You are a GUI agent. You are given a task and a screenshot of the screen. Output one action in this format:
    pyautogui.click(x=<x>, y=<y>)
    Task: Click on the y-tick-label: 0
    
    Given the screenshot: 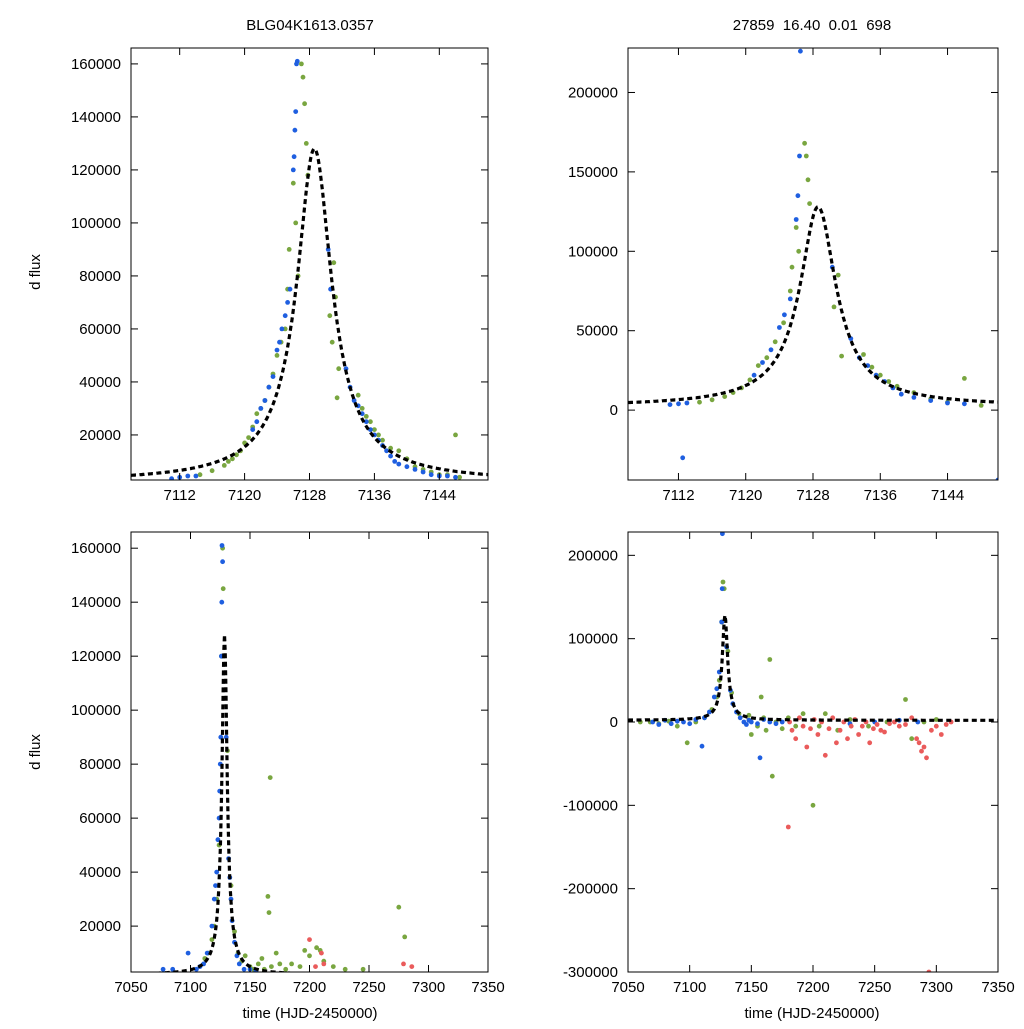 What is the action you would take?
    pyautogui.click(x=614, y=410)
    